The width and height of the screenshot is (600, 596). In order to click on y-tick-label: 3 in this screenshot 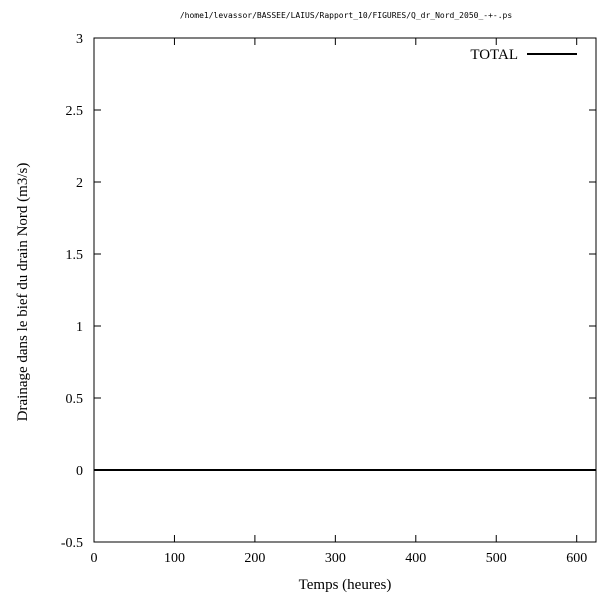, I will do `click(79, 39)`.